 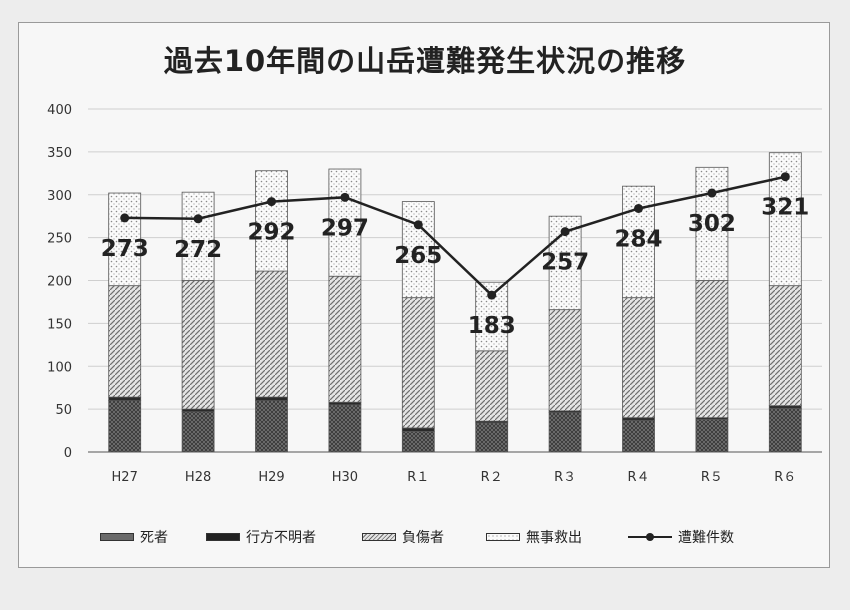 I want to click on x-tick-label: H29, so click(x=271, y=477).